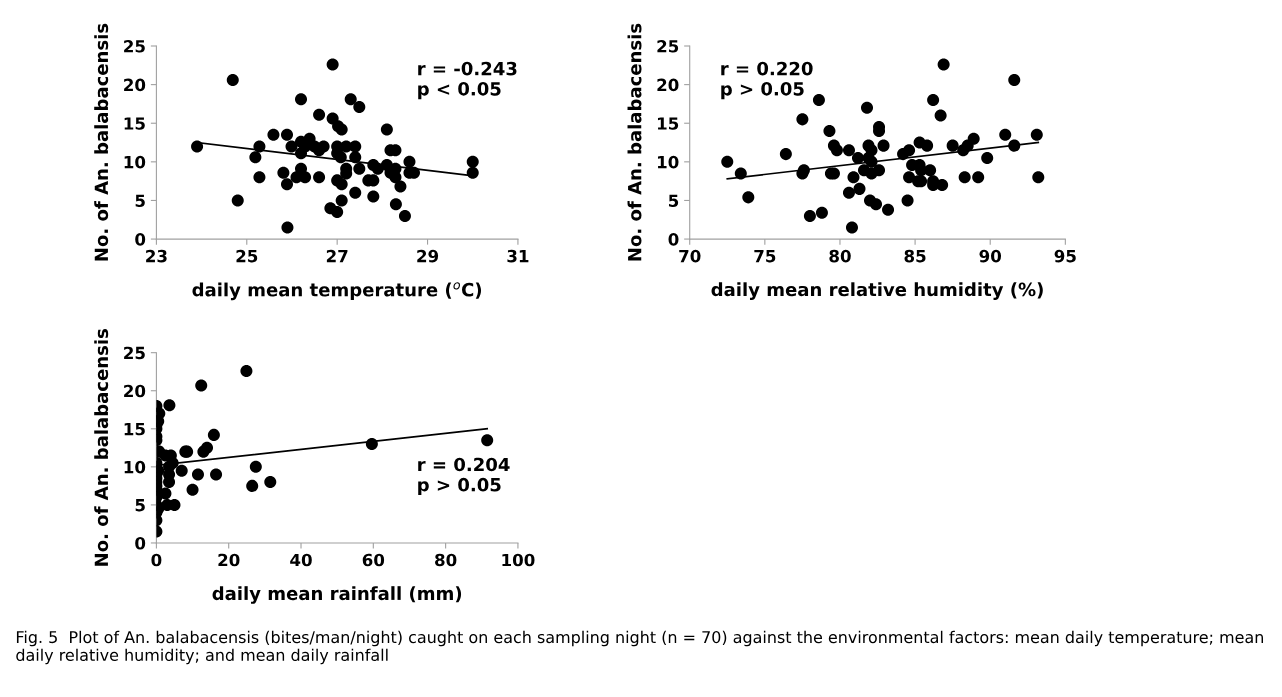  Describe the element at coordinates (247, 256) in the screenshot. I see `x-tick-label: 25` at that location.